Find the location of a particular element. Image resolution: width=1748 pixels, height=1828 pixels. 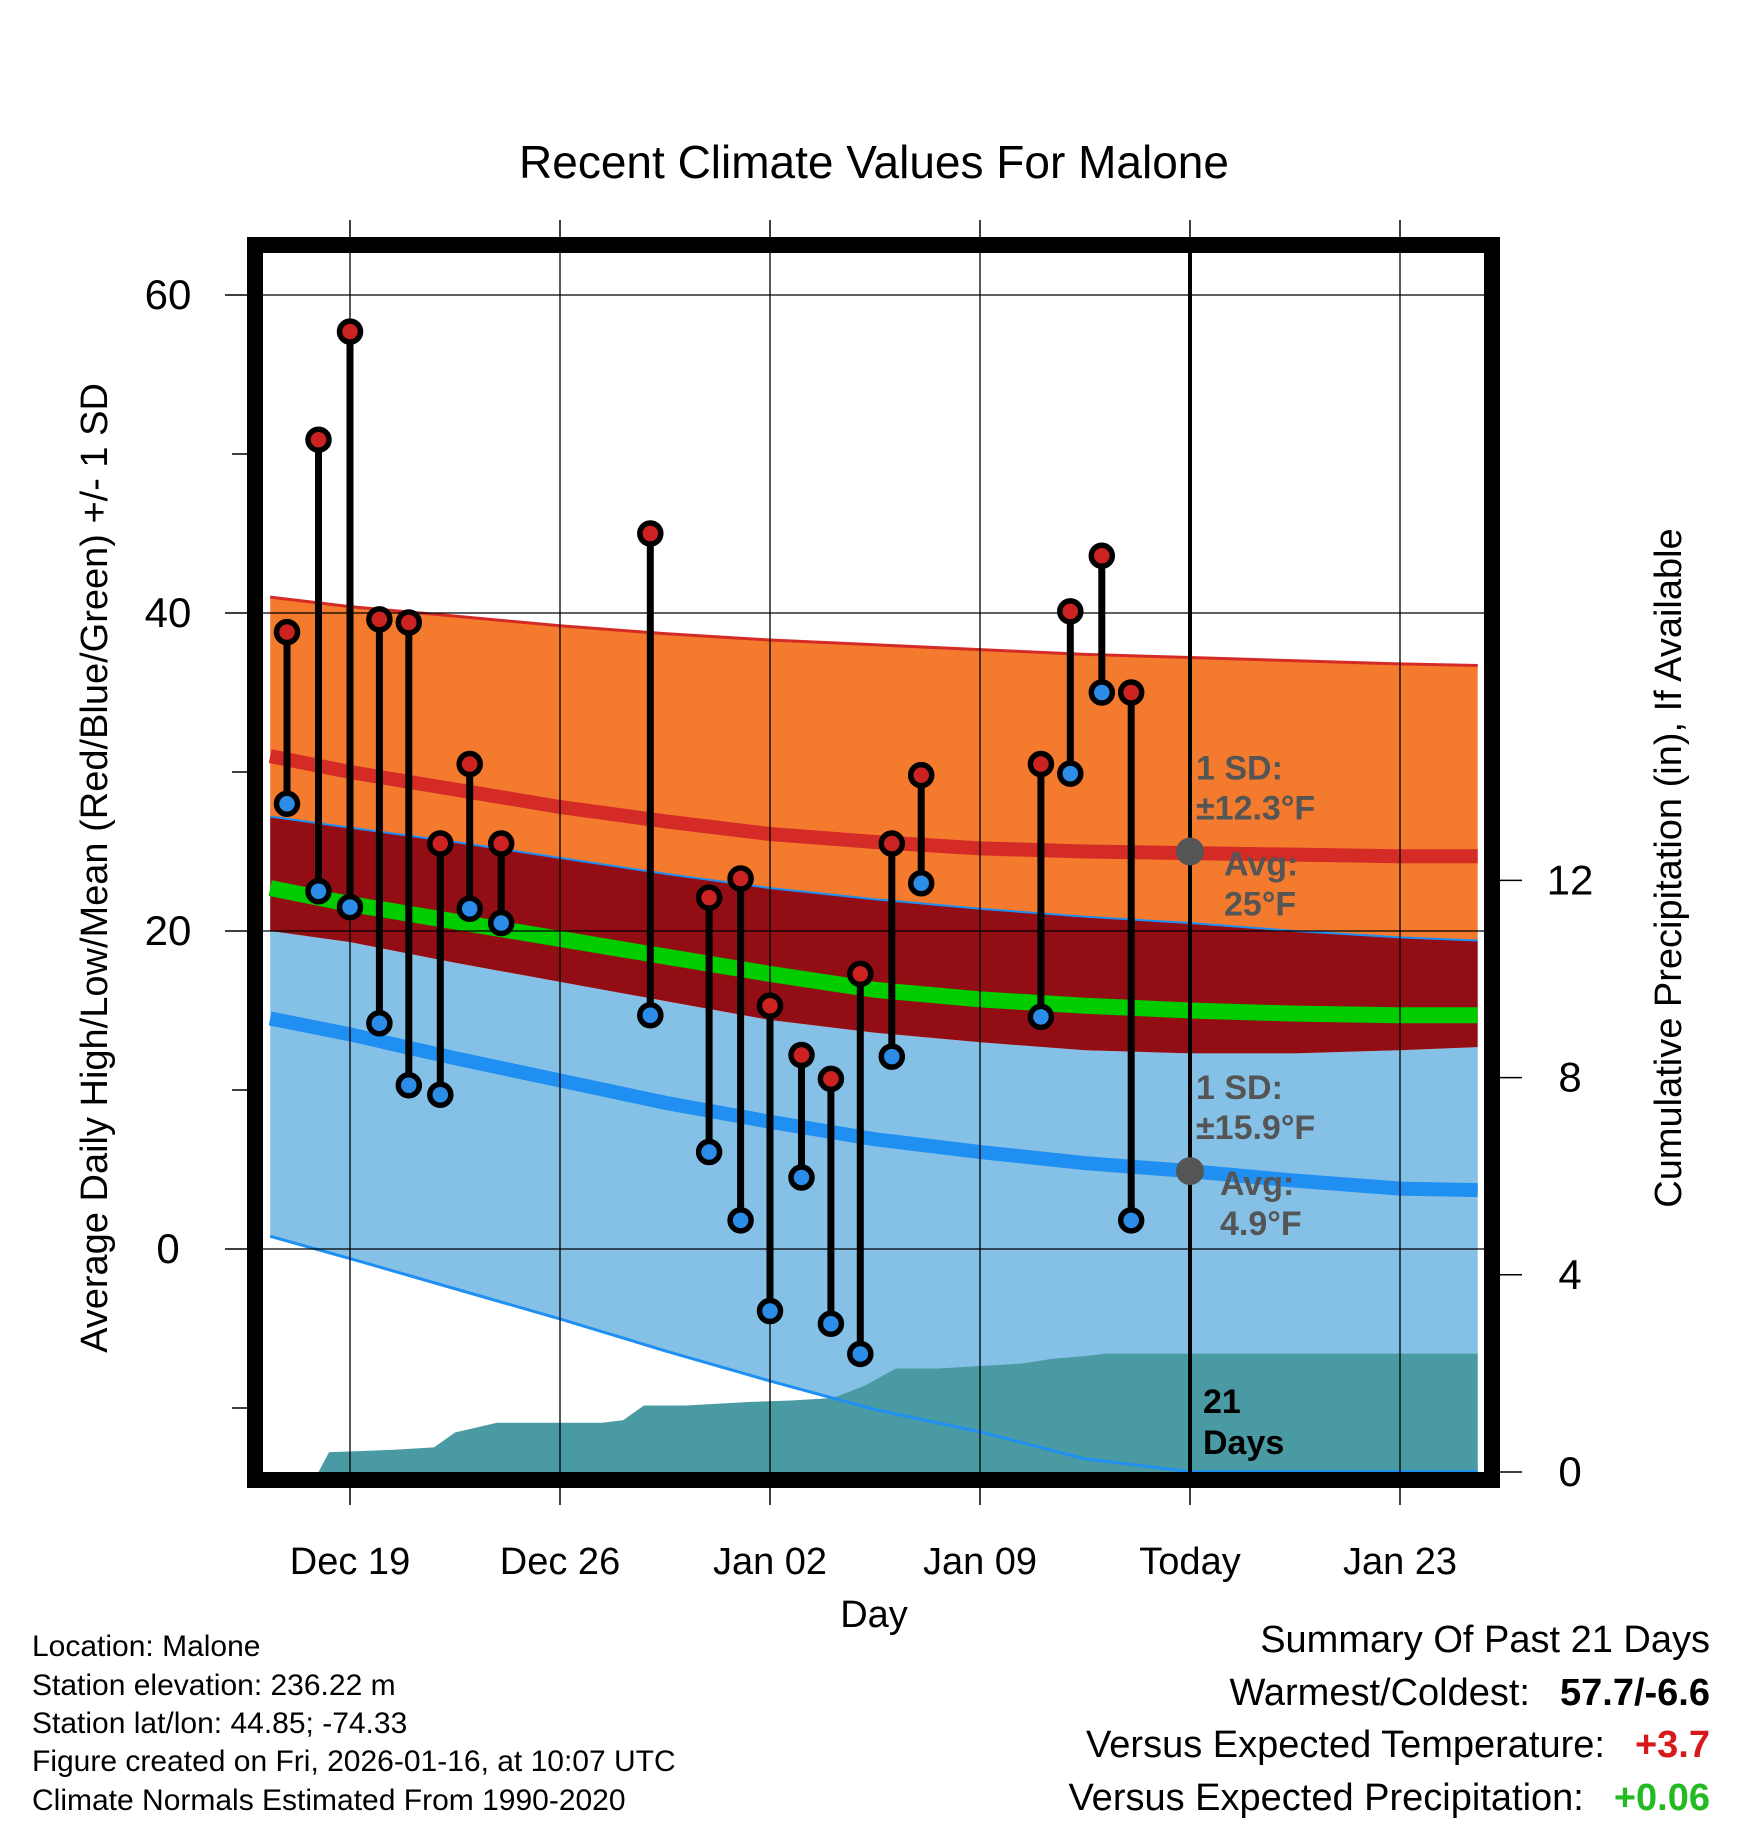

high-avg-marker is located at coordinates (1190, 851).